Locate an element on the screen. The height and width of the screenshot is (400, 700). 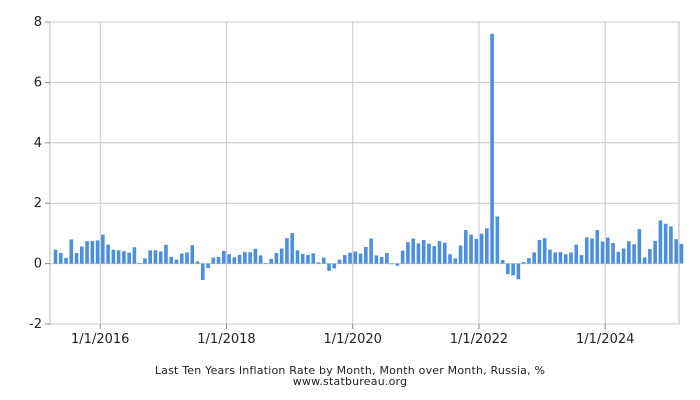
x-tick-label: 1/1/2018 is located at coordinates (226, 339).